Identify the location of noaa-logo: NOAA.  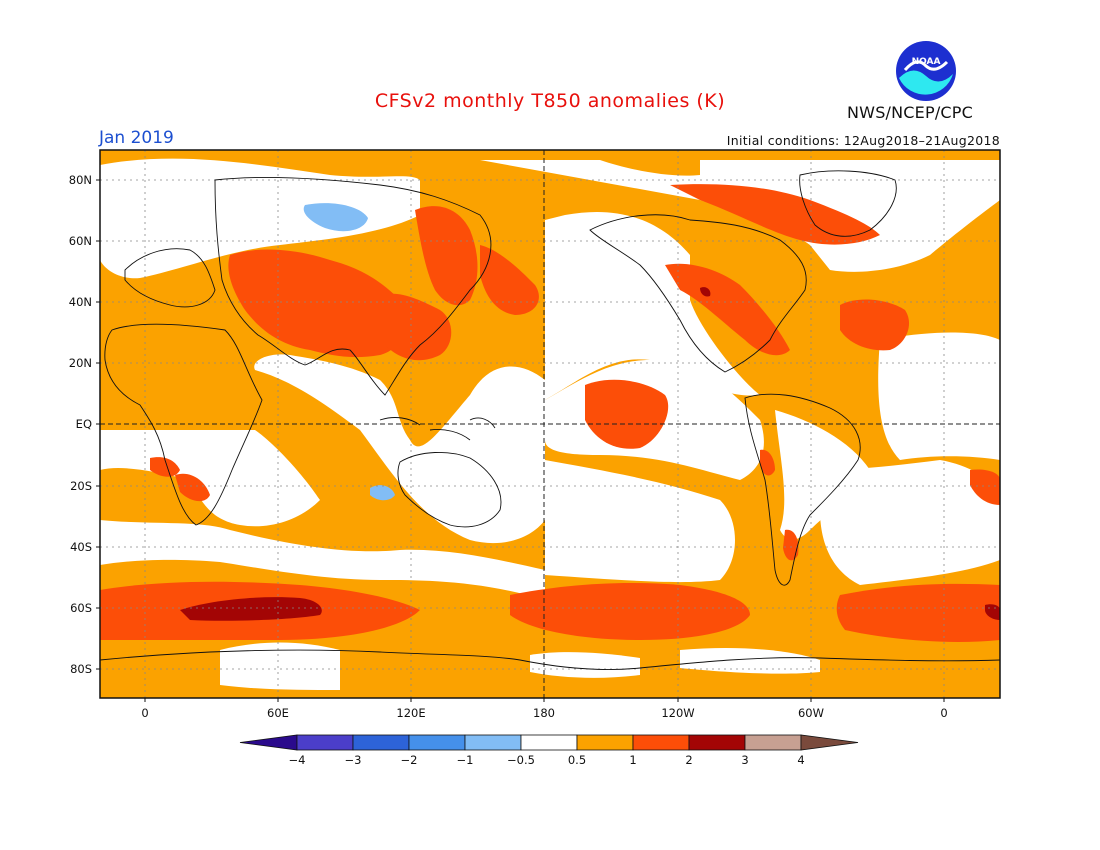
(926, 71).